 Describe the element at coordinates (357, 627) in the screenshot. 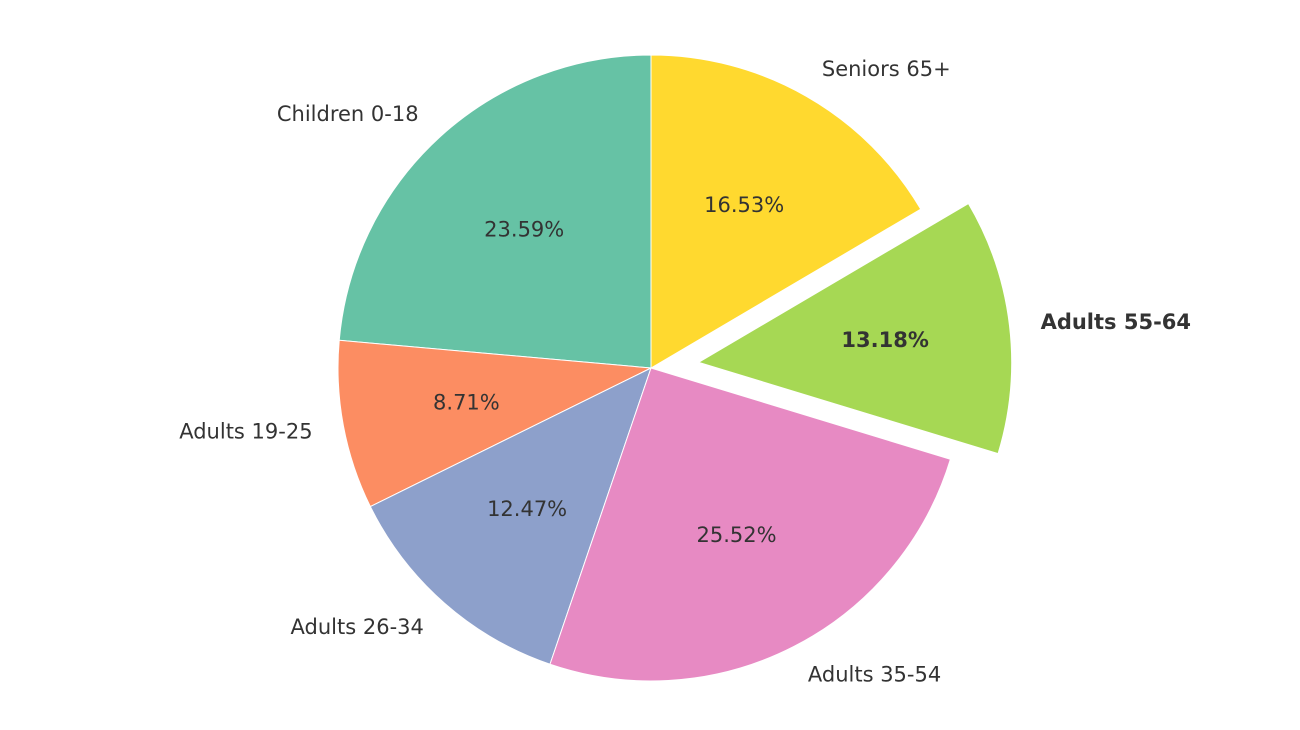

I see `slice-category-label: Adults 26-34` at that location.